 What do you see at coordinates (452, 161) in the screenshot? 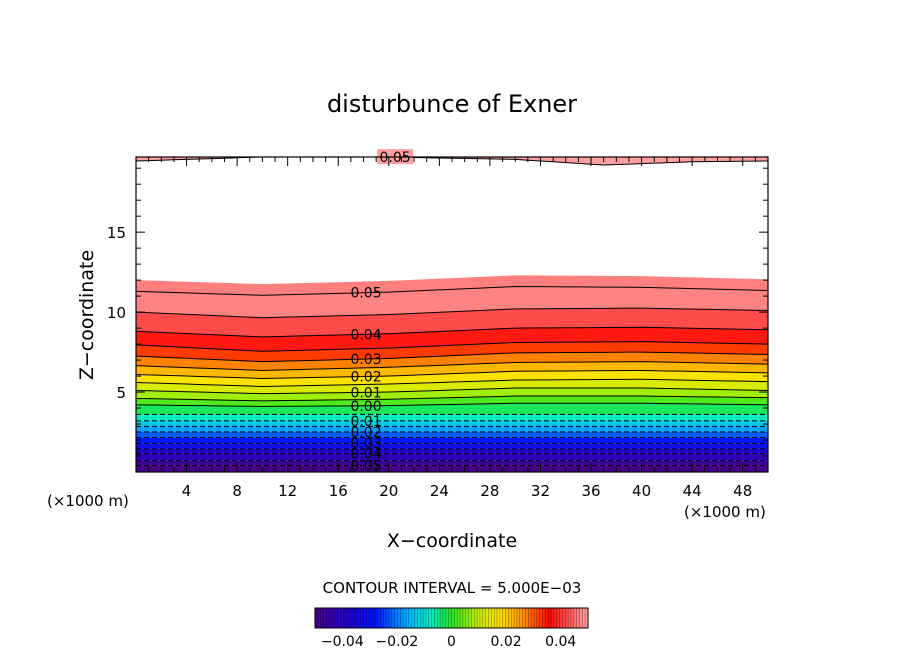
I see `contour-band-top` at bounding box center [452, 161].